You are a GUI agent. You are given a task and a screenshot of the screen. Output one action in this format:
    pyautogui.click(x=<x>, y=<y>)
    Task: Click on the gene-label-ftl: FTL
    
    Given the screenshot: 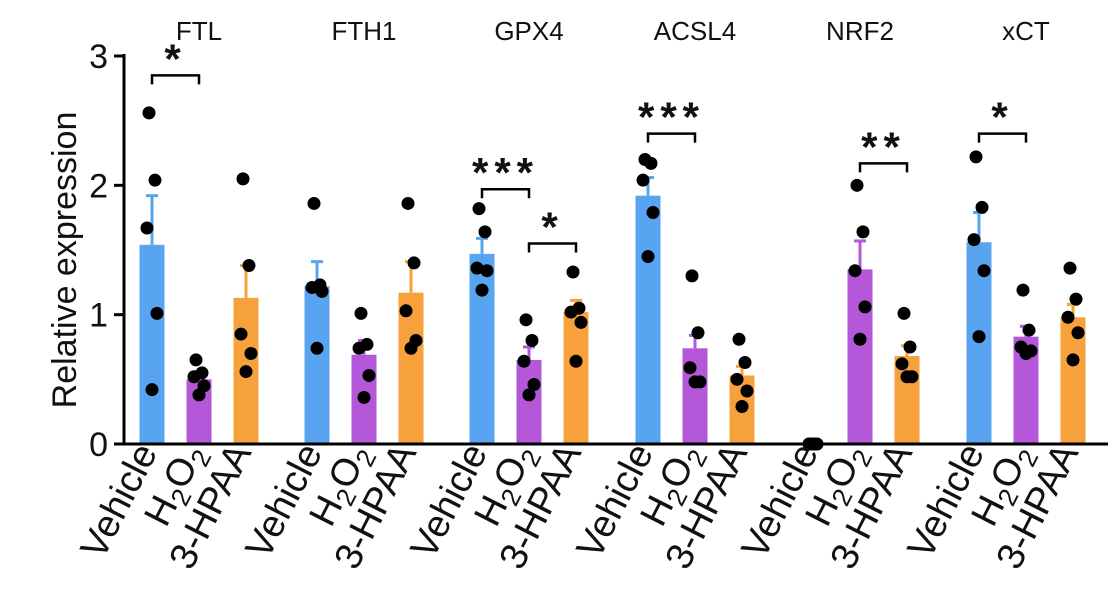 What is the action you would take?
    pyautogui.click(x=199, y=31)
    